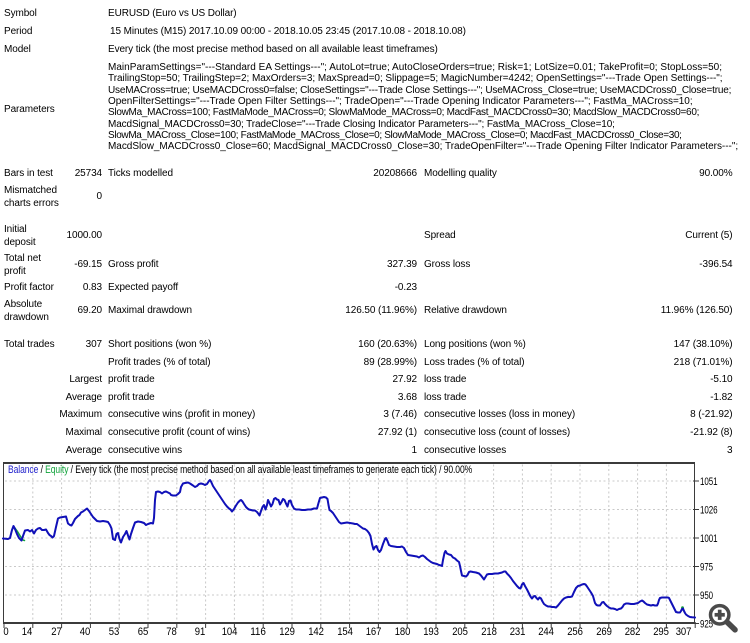  Describe the element at coordinates (661, 632) in the screenshot. I see `svg-text: 295` at that location.